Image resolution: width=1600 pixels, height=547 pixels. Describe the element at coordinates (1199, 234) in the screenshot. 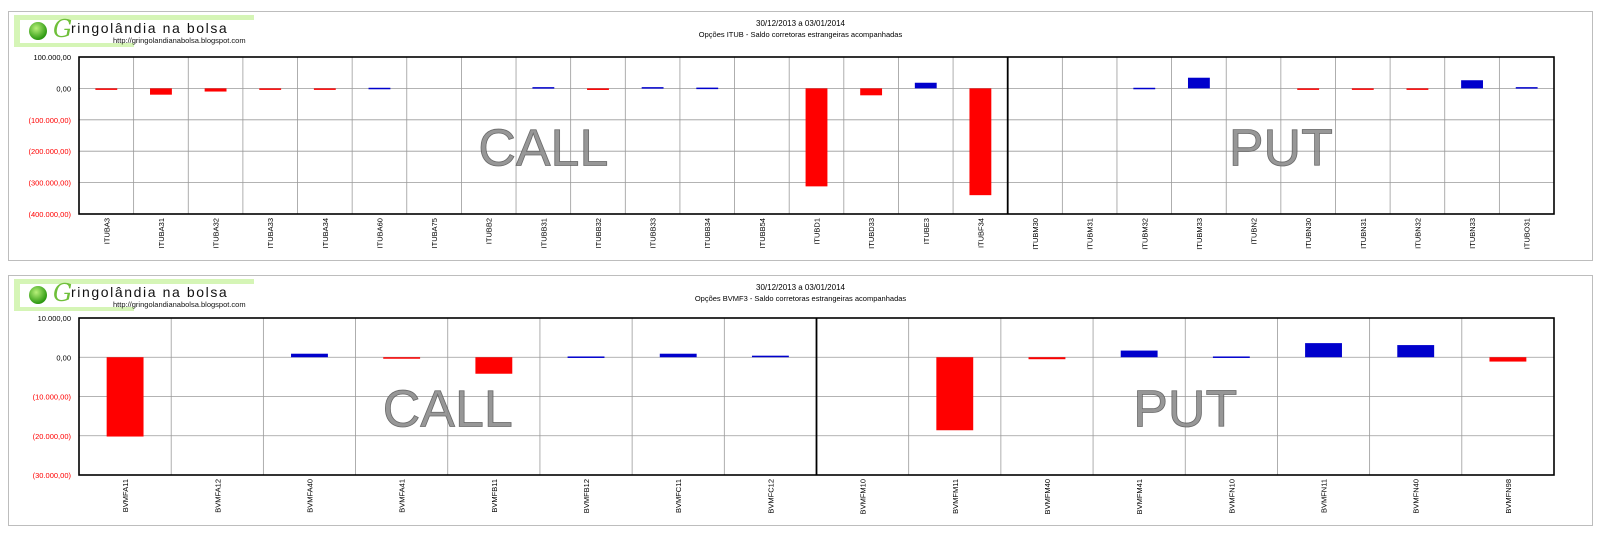

I see `x-tick-label: ITUBM33` at that location.